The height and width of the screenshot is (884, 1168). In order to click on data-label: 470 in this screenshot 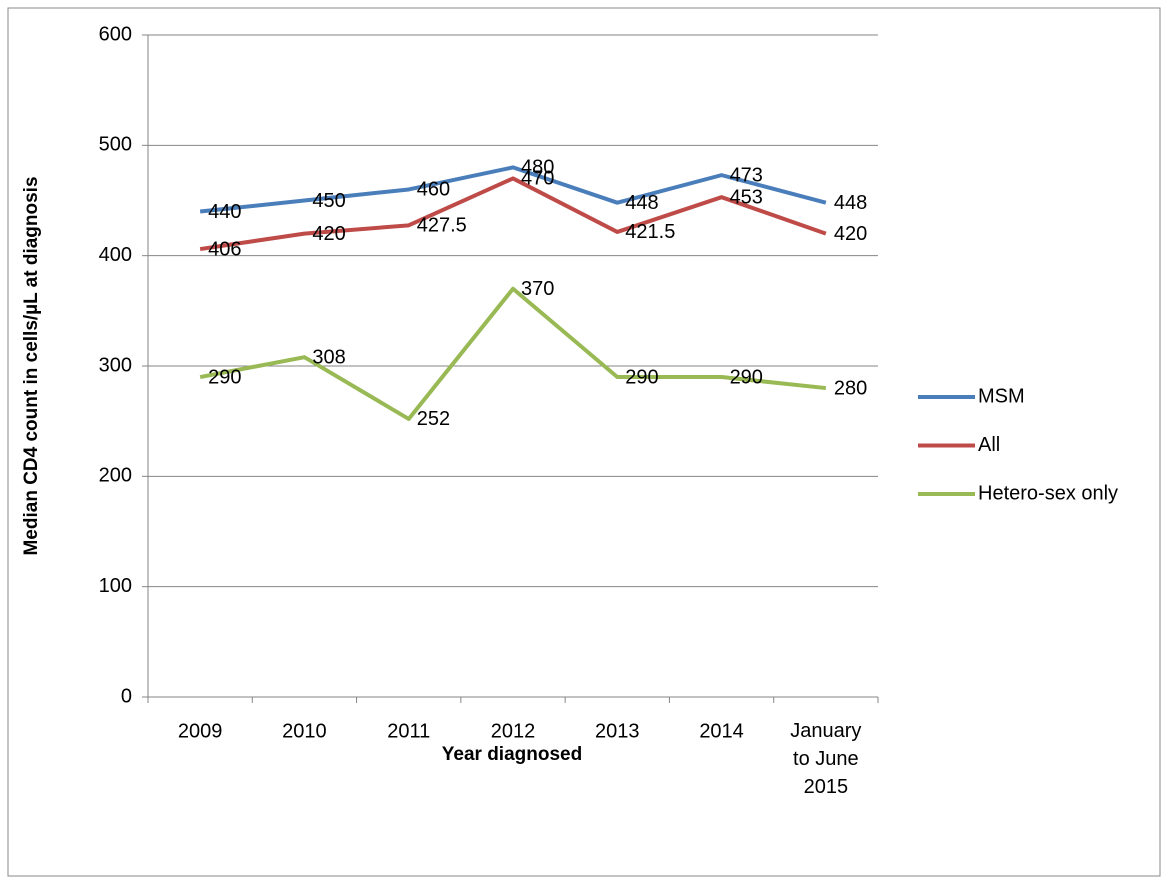, I will do `click(537, 179)`.